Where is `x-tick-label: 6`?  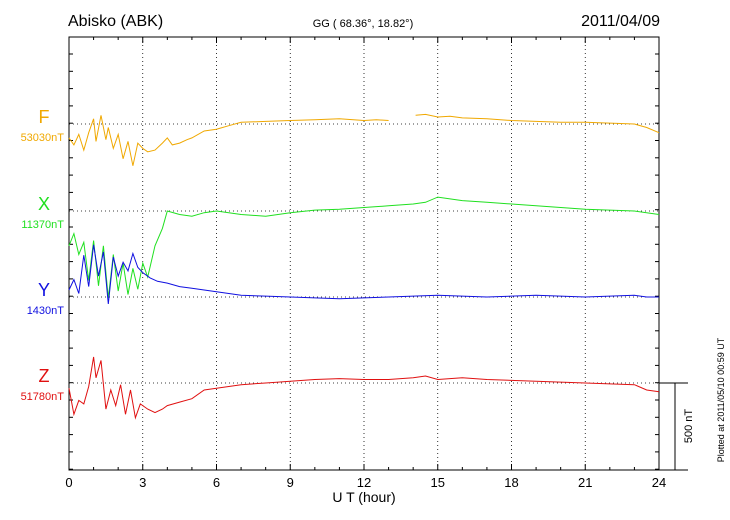
x-tick-label: 6 is located at coordinates (216, 482).